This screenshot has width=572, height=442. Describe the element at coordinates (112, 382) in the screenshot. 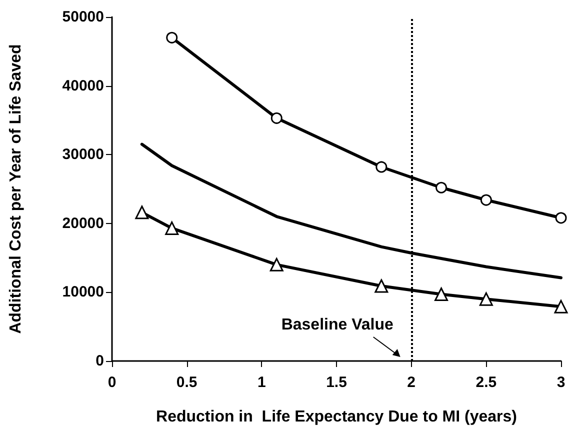

I see `x-tick-label: 0` at that location.